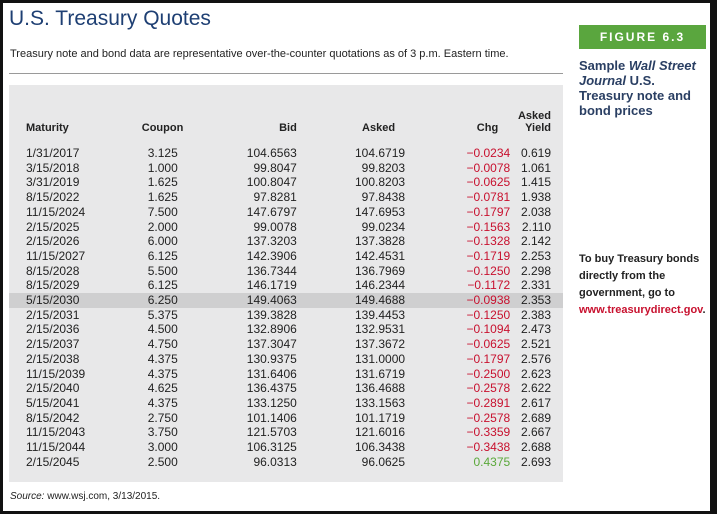 Image resolution: width=717 pixels, height=514 pixels. I want to click on table-cell: 149.4688, so click(351, 300).